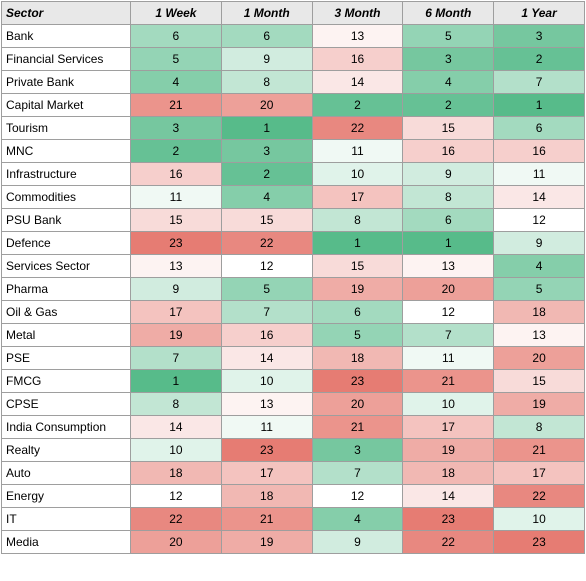 This screenshot has height=581, width=586. Describe the element at coordinates (66, 197) in the screenshot. I see `sector-name-cell: Commodities` at that location.